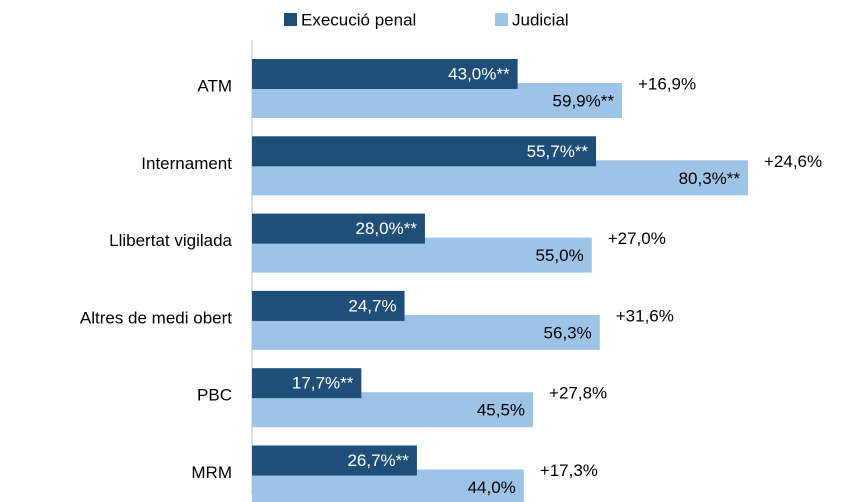 This screenshot has height=502, width=841. What do you see at coordinates (569, 470) in the screenshot?
I see `annotation: +17,3%` at bounding box center [569, 470].